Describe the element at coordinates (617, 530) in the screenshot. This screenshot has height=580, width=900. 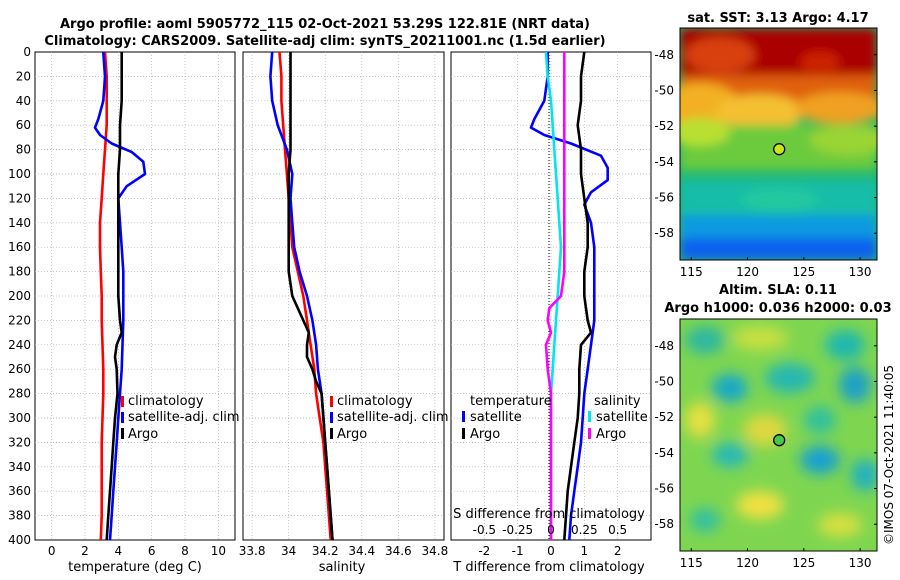
I see `s-tick-label: 0.5` at that location.